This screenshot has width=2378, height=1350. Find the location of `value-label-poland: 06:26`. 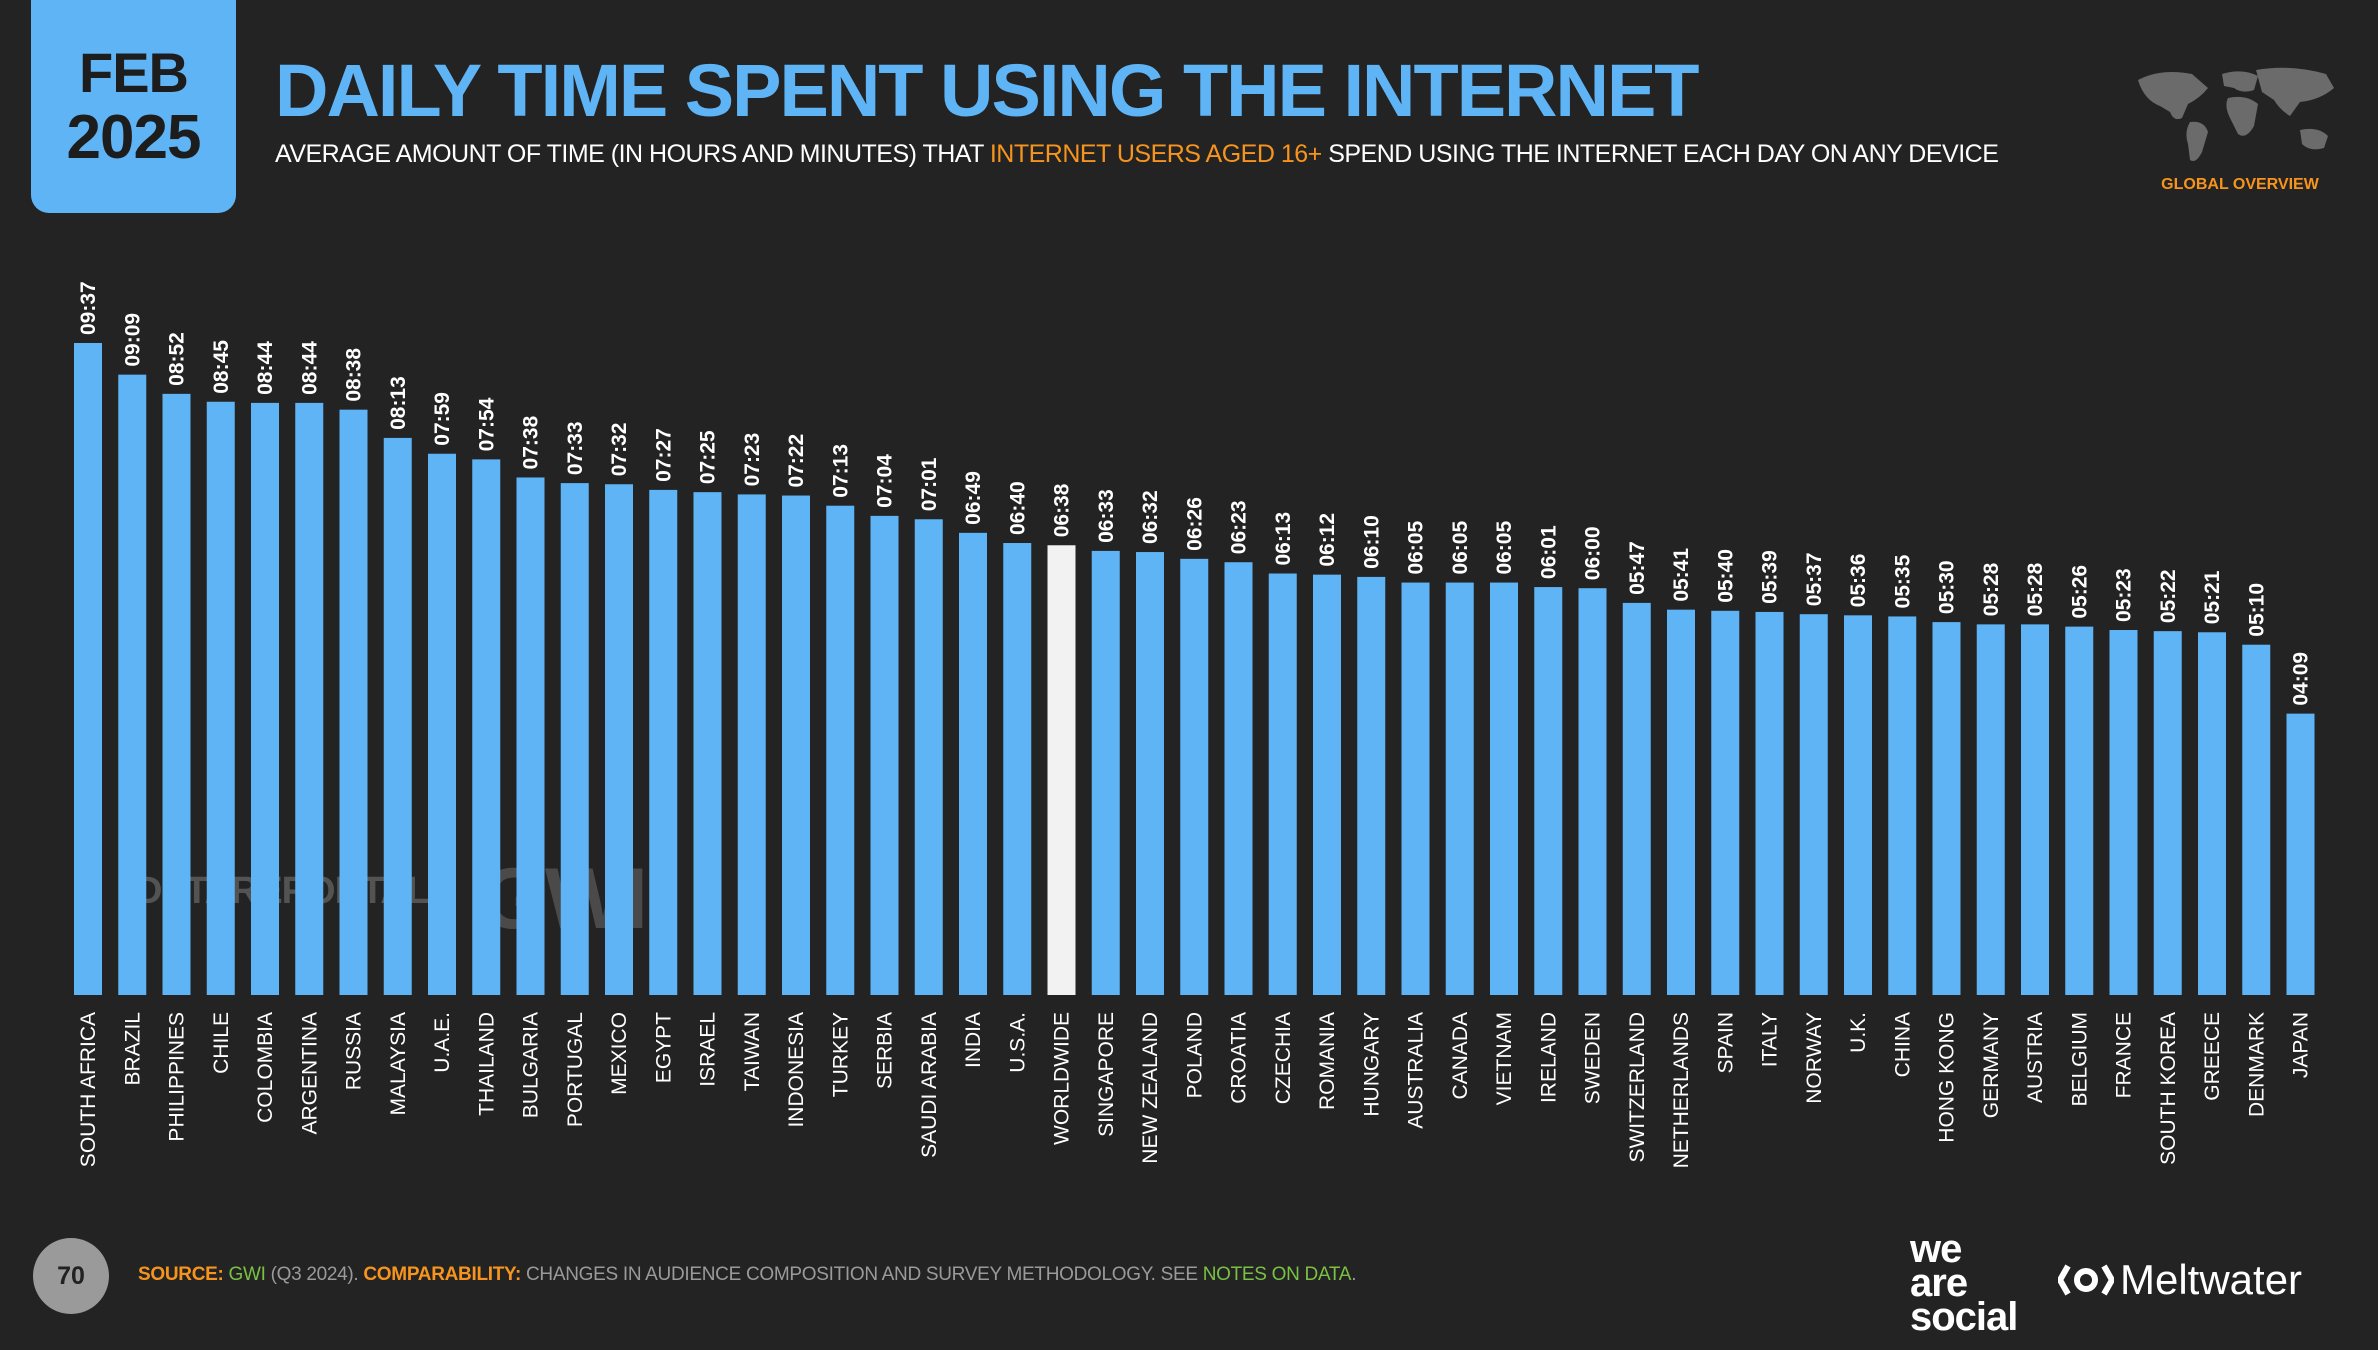

value-label-poland: 06:26 is located at coordinates (1194, 524).